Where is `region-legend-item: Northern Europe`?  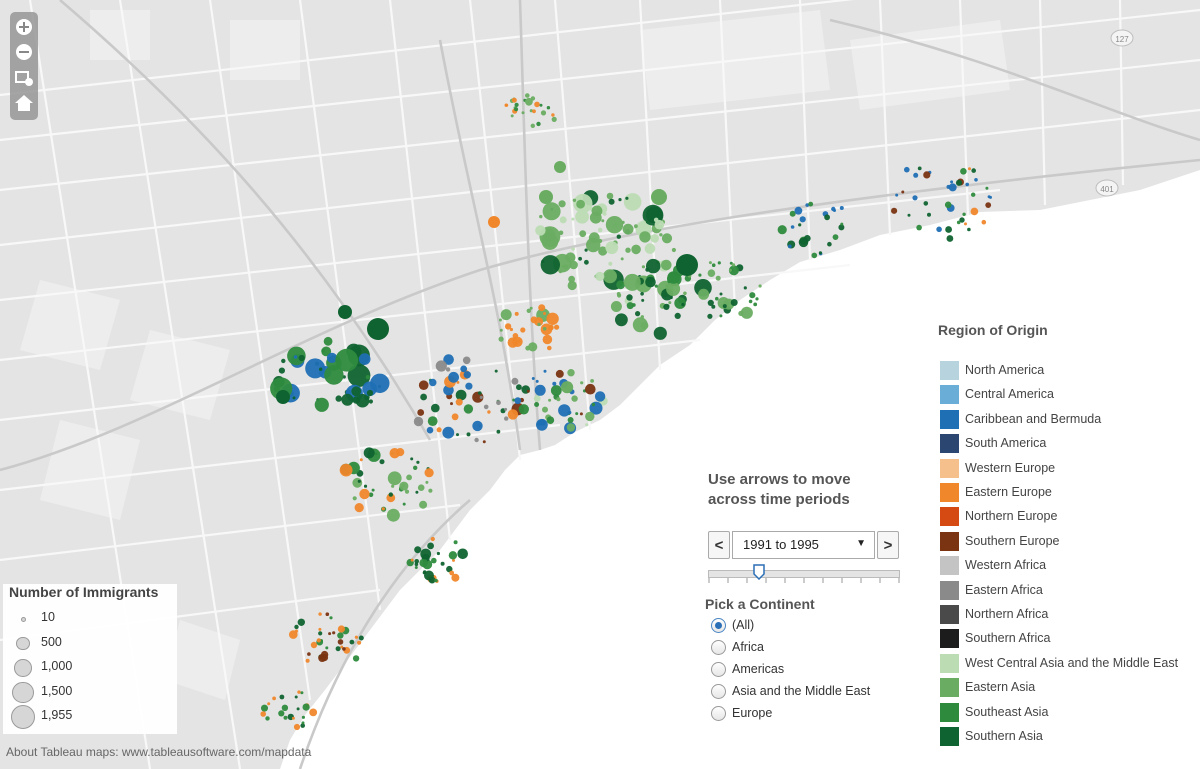
region-legend-item: Northern Europe is located at coordinates (1067, 517).